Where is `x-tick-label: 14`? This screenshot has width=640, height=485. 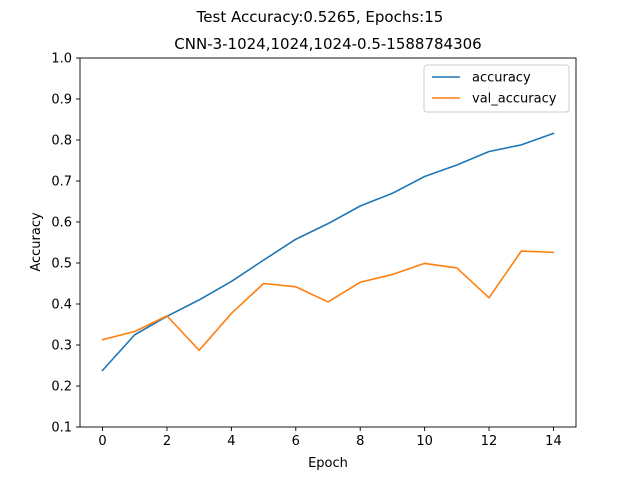
x-tick-label: 14 is located at coordinates (553, 441).